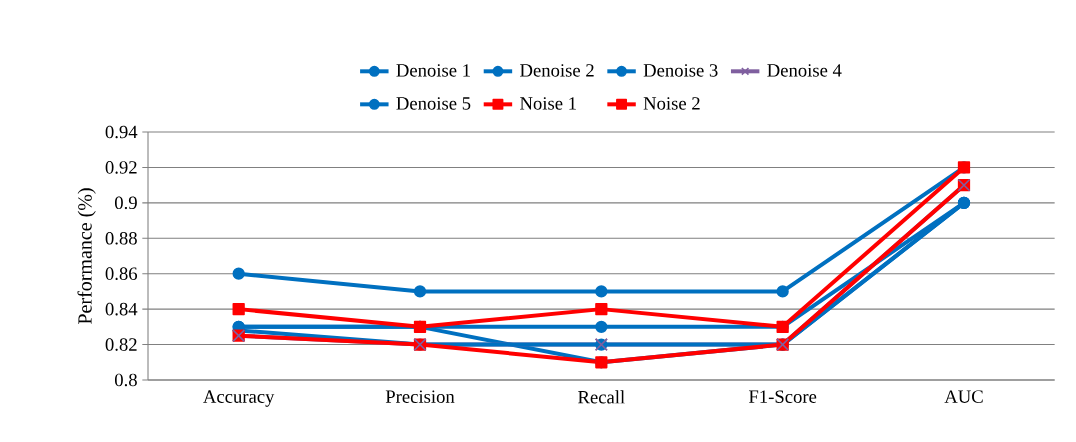  What do you see at coordinates (671, 103) in the screenshot?
I see `legend-label: Noise 2` at bounding box center [671, 103].